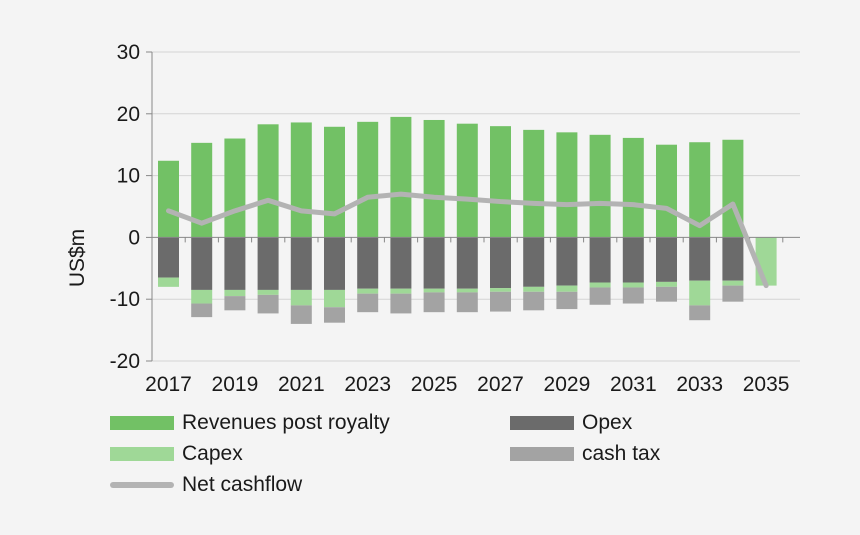 The height and width of the screenshot is (535, 860). Describe the element at coordinates (600, 296) in the screenshot. I see `bar-cash-tax-2030` at that location.